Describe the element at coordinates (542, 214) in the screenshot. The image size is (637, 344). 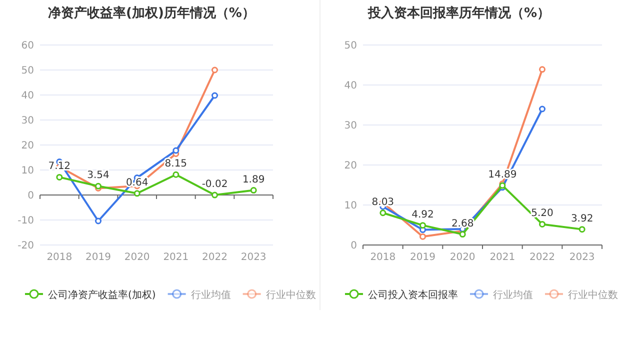
I see `data-label: 5.20` at that location.